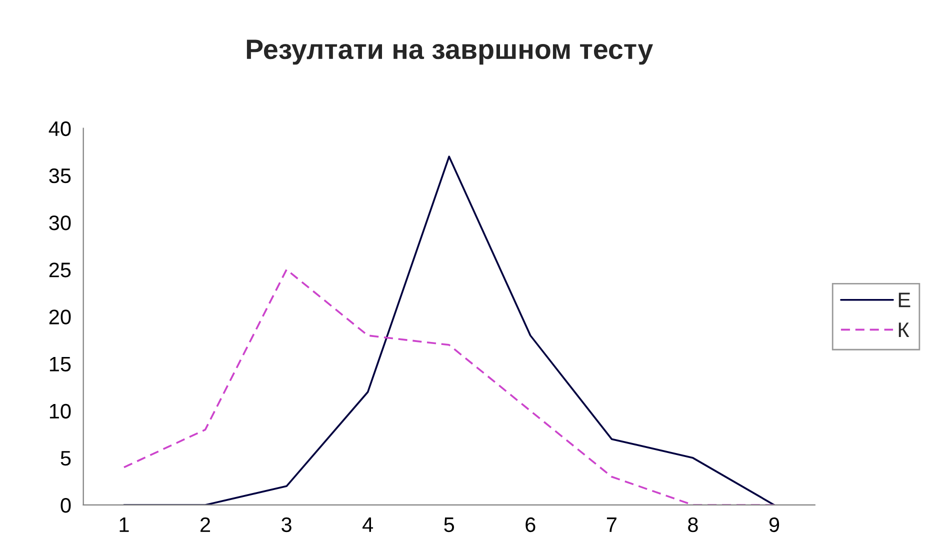  Describe the element at coordinates (205, 524) in the screenshot. I see `x-tick-label: 2` at that location.